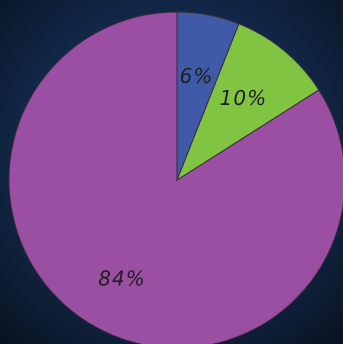  I want to click on slice-label: 10%, so click(243, 98).